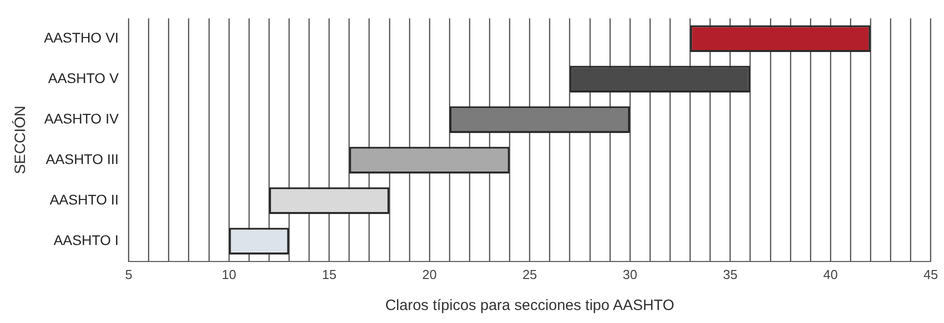 This screenshot has height=323, width=944. I want to click on y-tick-label: AASHTO IV, so click(82, 118).